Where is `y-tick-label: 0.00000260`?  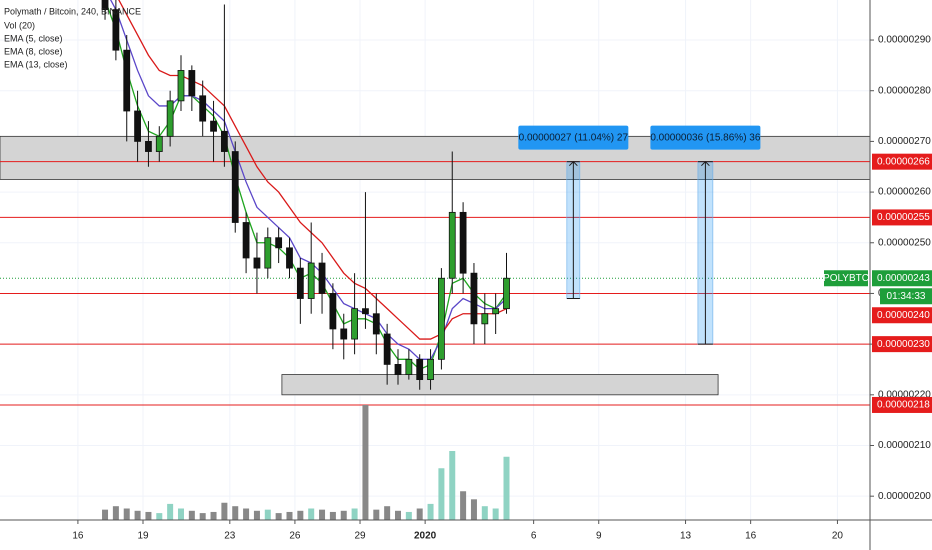
y-tick-label: 0.00000260 is located at coordinates (904, 192).